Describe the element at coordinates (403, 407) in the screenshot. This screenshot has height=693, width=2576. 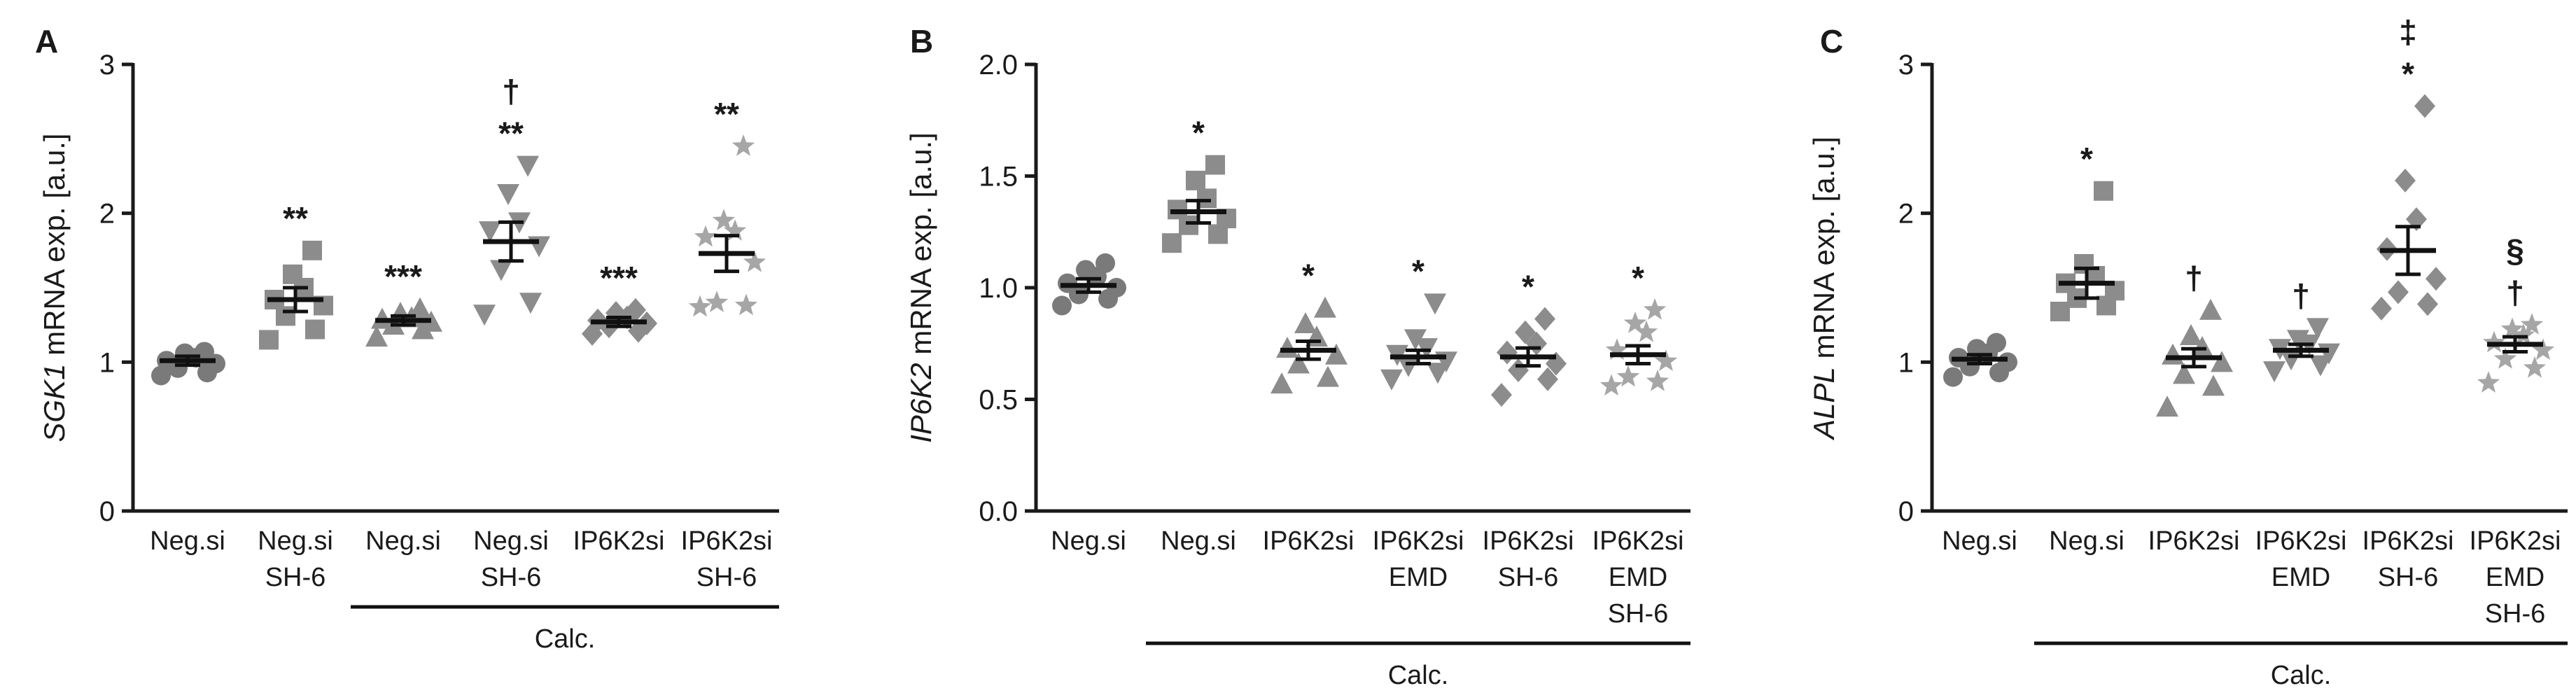
I see `category-group: *** Neg.si` at that location.